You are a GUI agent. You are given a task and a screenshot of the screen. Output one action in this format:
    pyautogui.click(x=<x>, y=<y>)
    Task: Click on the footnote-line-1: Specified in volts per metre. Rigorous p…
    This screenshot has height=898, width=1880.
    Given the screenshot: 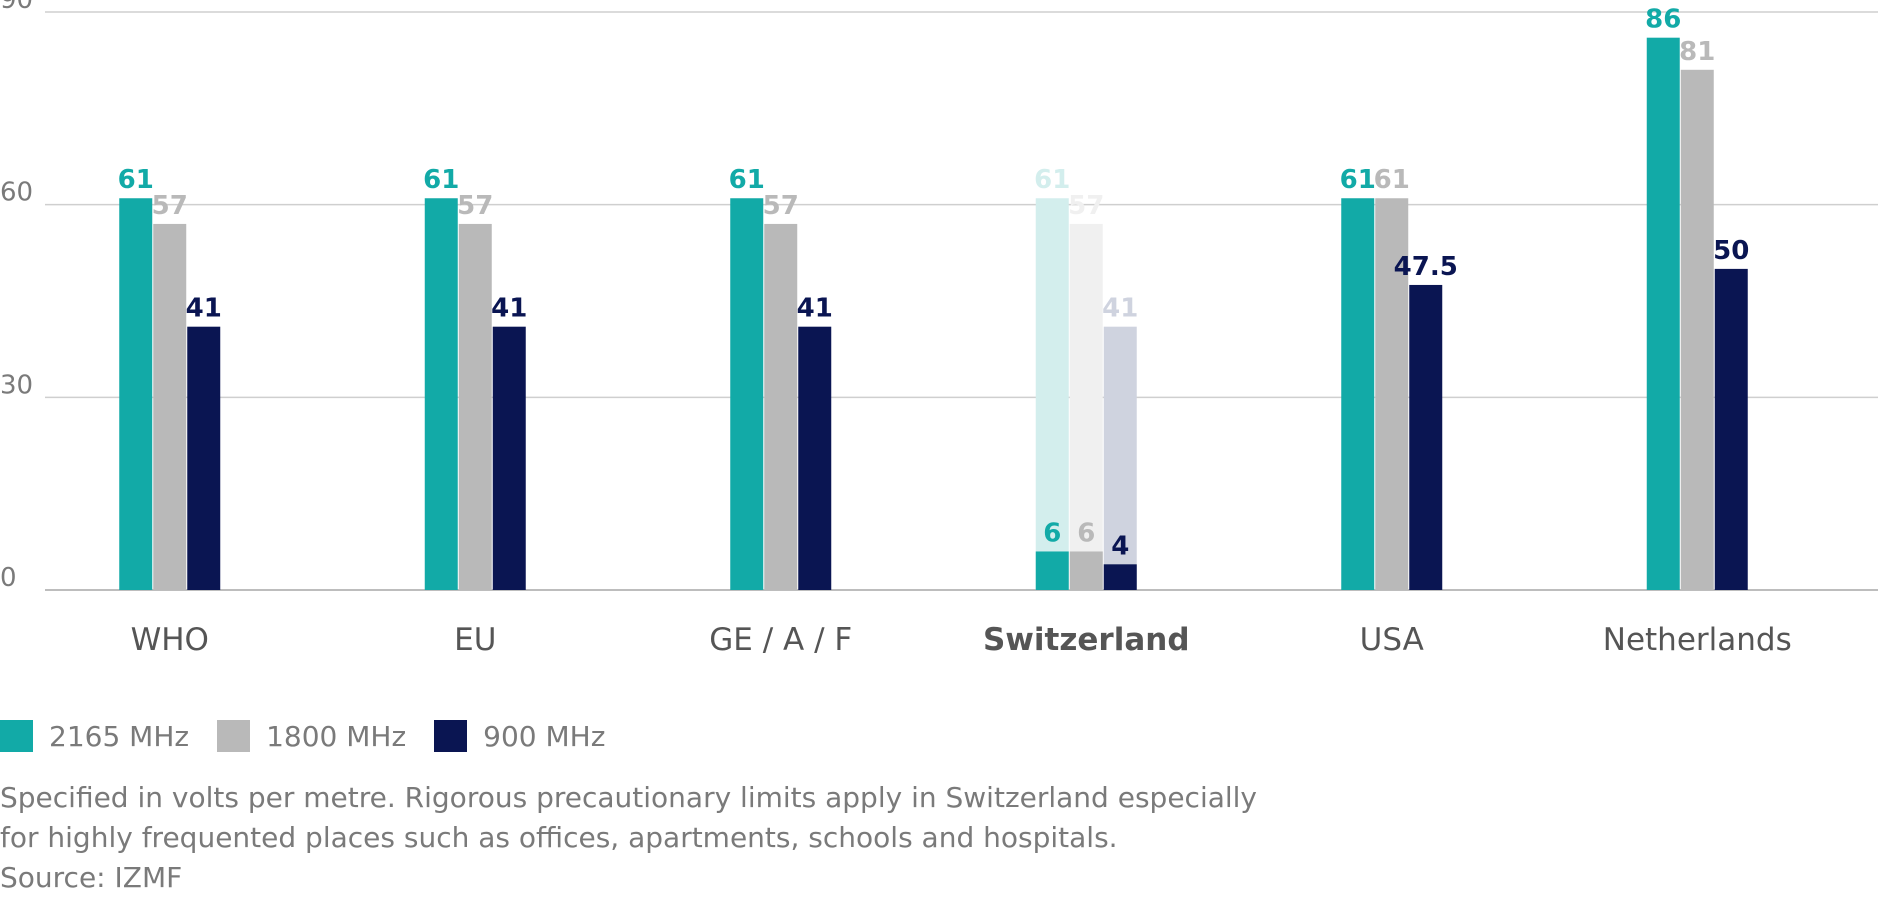 What is the action you would take?
    pyautogui.click(x=629, y=797)
    